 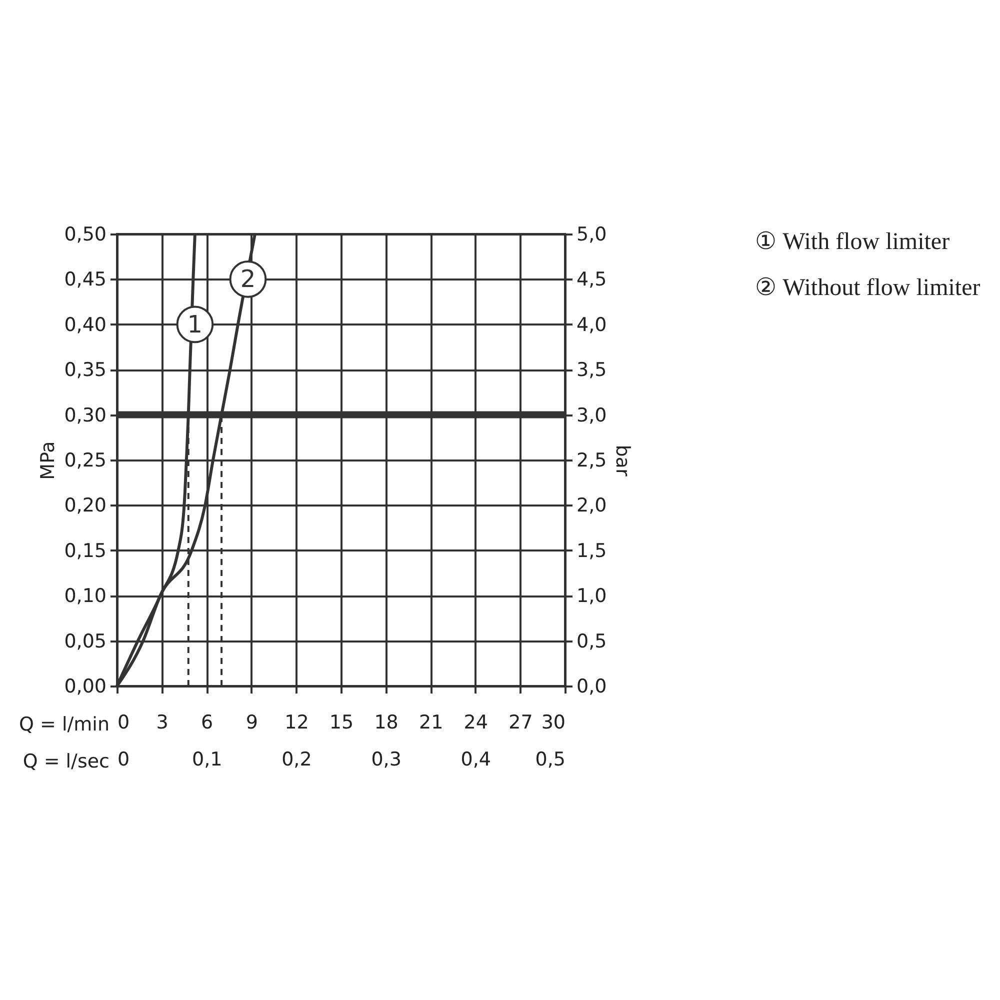 I want to click on y-tick-label: 0,00, so click(x=85, y=687).